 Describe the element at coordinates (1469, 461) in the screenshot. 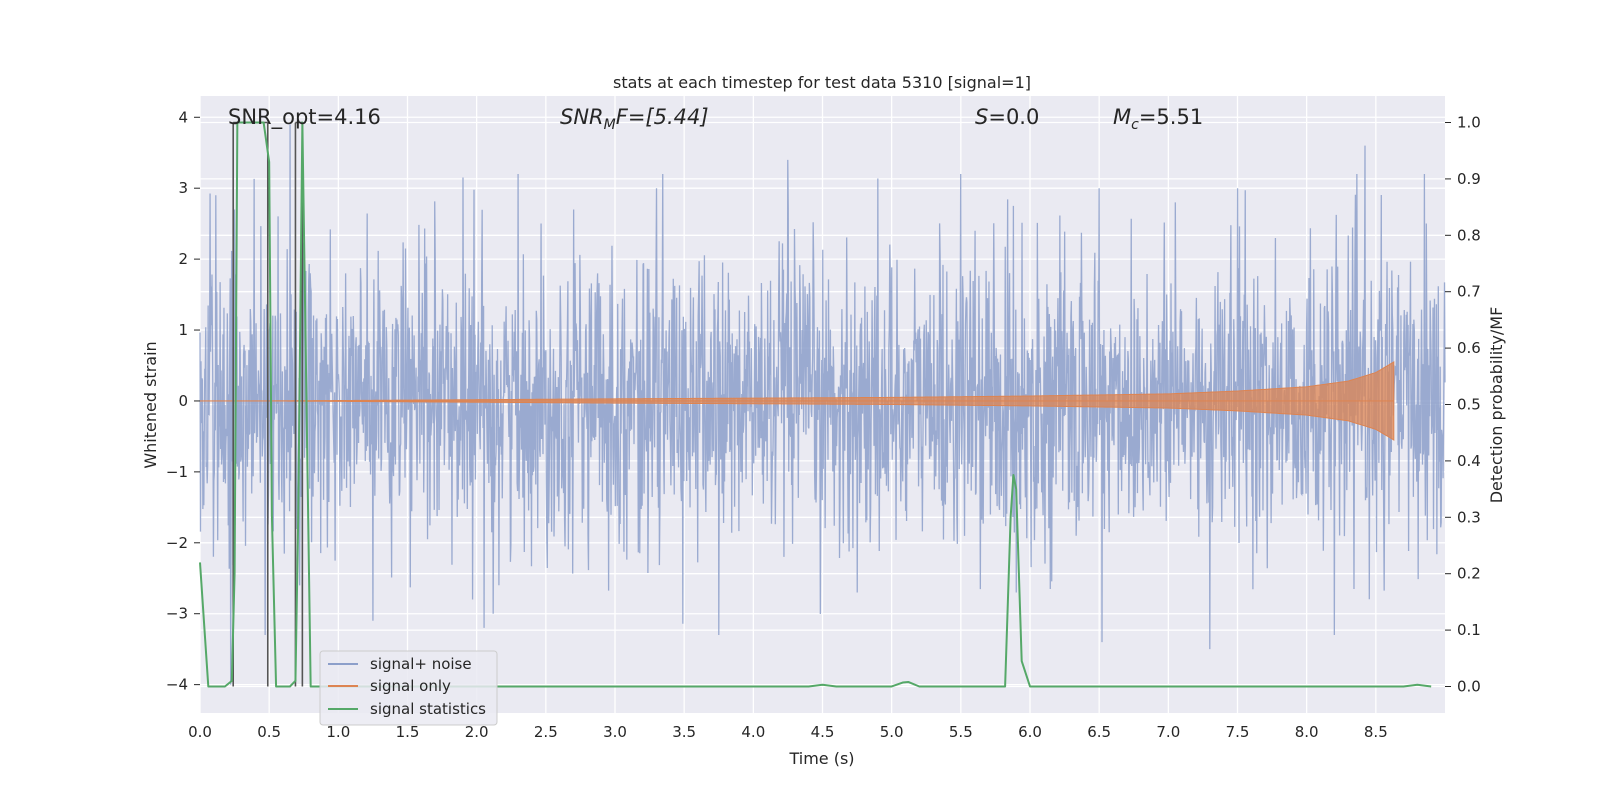

I see `right-tick-label: 0.4` at that location.